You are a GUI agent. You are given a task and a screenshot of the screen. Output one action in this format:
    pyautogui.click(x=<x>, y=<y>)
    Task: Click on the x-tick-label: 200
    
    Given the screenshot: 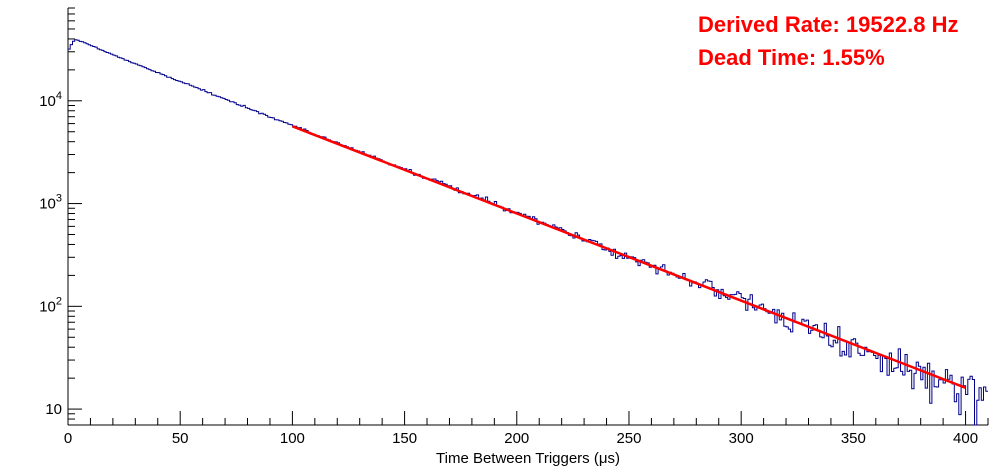 What is the action you would take?
    pyautogui.click(x=516, y=438)
    